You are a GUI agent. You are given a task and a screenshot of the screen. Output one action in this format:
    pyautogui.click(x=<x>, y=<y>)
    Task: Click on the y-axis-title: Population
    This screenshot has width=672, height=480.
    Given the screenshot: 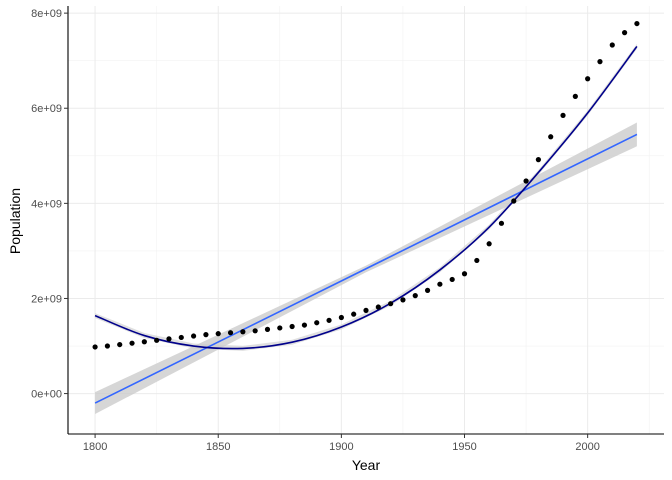 What is the action you would take?
    pyautogui.click(x=15, y=221)
    